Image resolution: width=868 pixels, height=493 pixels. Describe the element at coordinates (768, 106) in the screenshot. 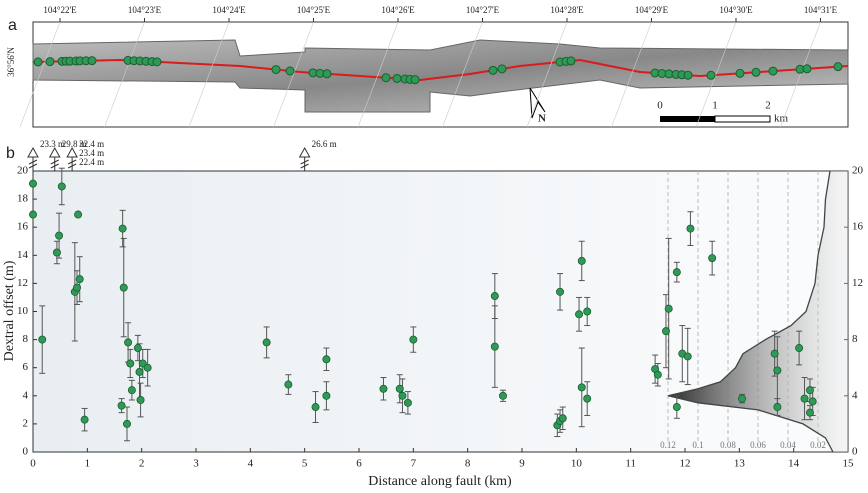

I see `scale-tick: 2` at that location.